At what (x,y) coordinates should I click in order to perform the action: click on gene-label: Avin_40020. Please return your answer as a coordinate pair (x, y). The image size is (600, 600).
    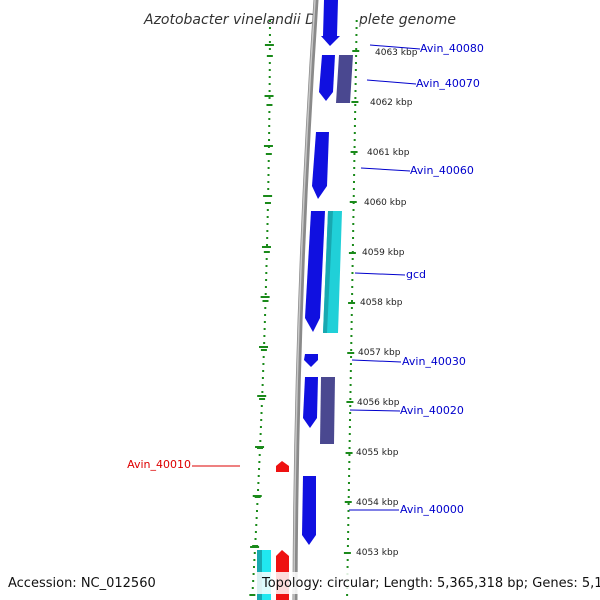
    Looking at the image, I should click on (432, 410).